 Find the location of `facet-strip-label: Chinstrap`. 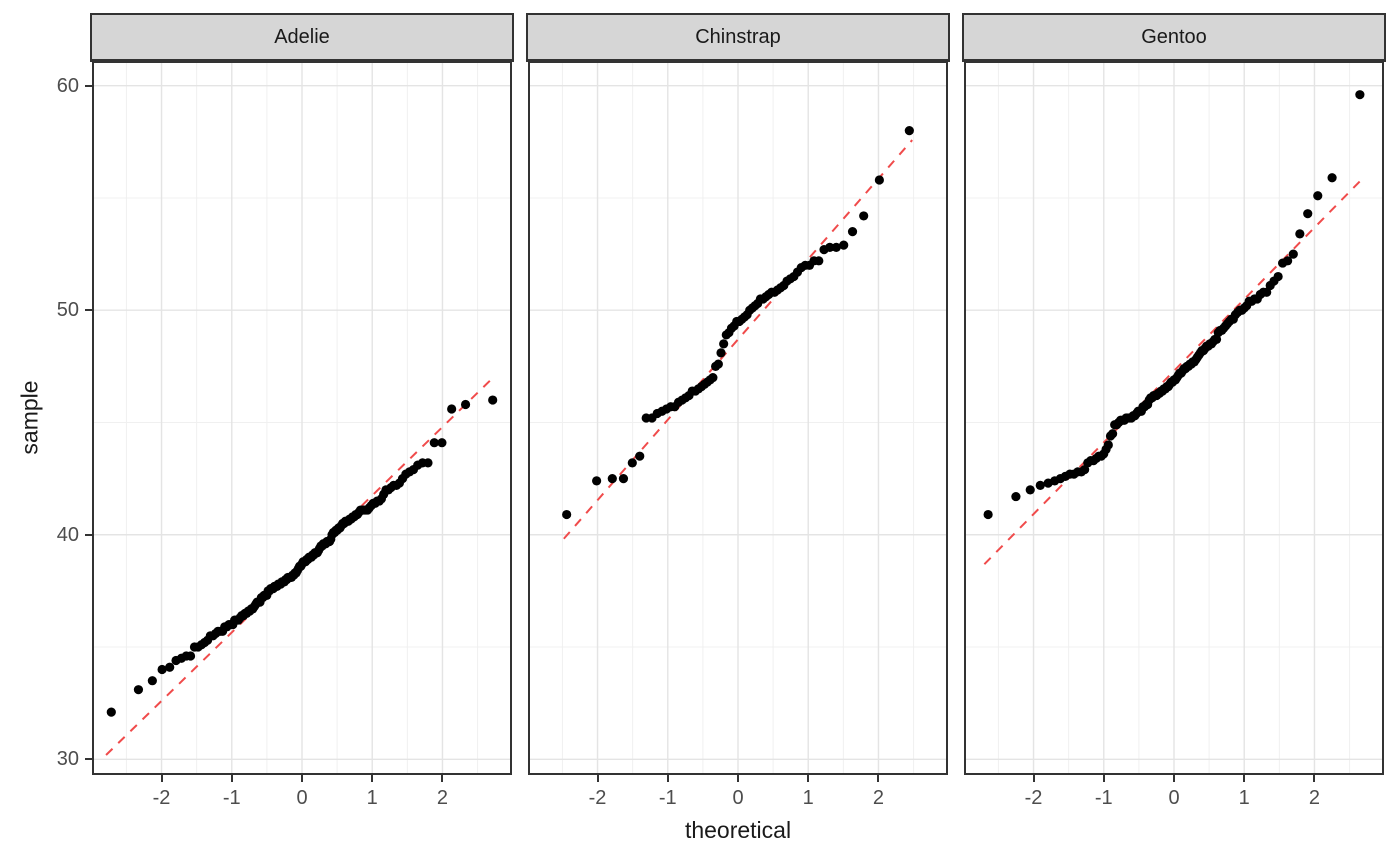

facet-strip-label: Chinstrap is located at coordinates (738, 37).